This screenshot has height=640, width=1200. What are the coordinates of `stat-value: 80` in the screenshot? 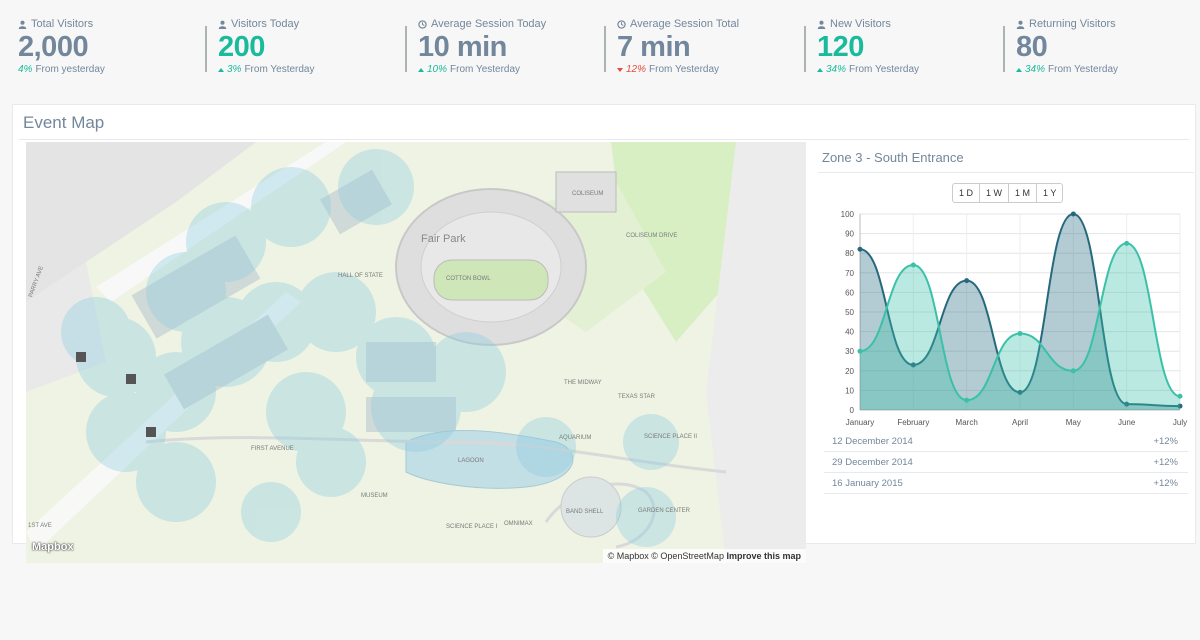 It's located at (1032, 47).